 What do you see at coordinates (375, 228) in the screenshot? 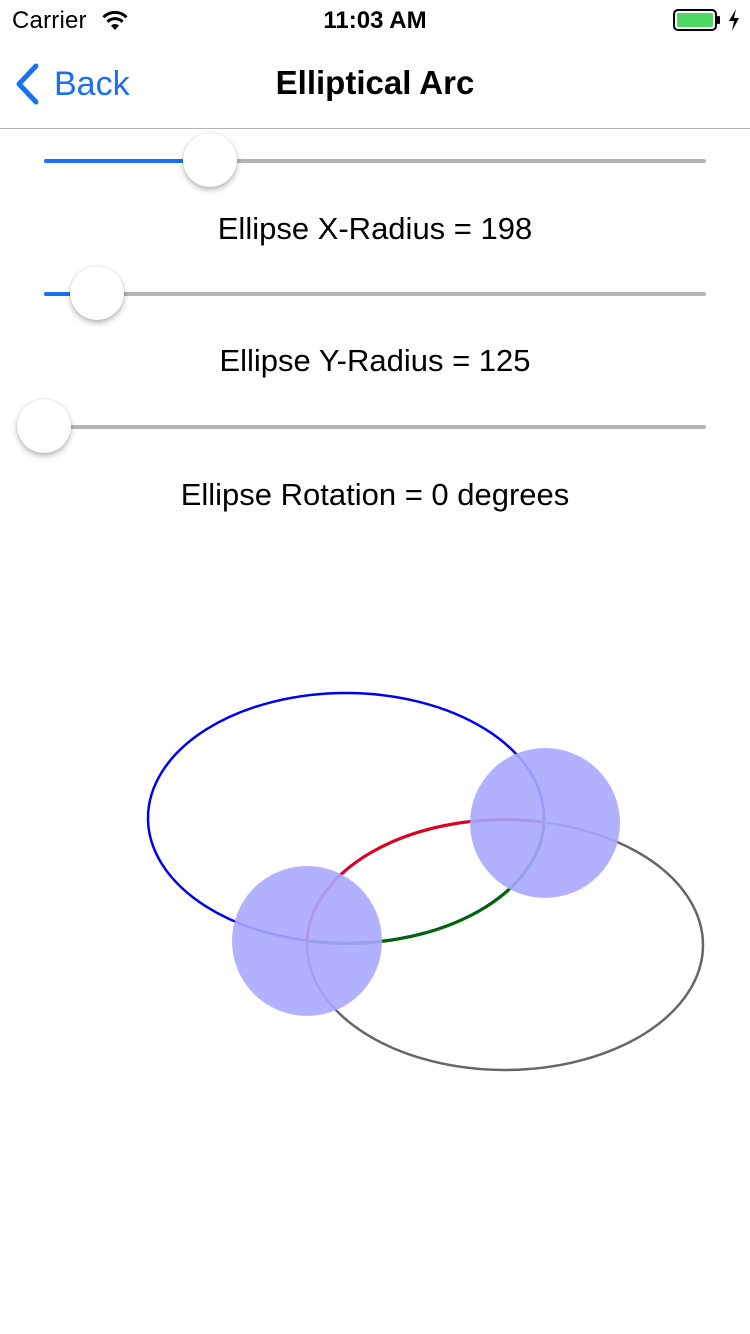
I see `x-radius-label: Ellipse X-Radius = 198` at bounding box center [375, 228].